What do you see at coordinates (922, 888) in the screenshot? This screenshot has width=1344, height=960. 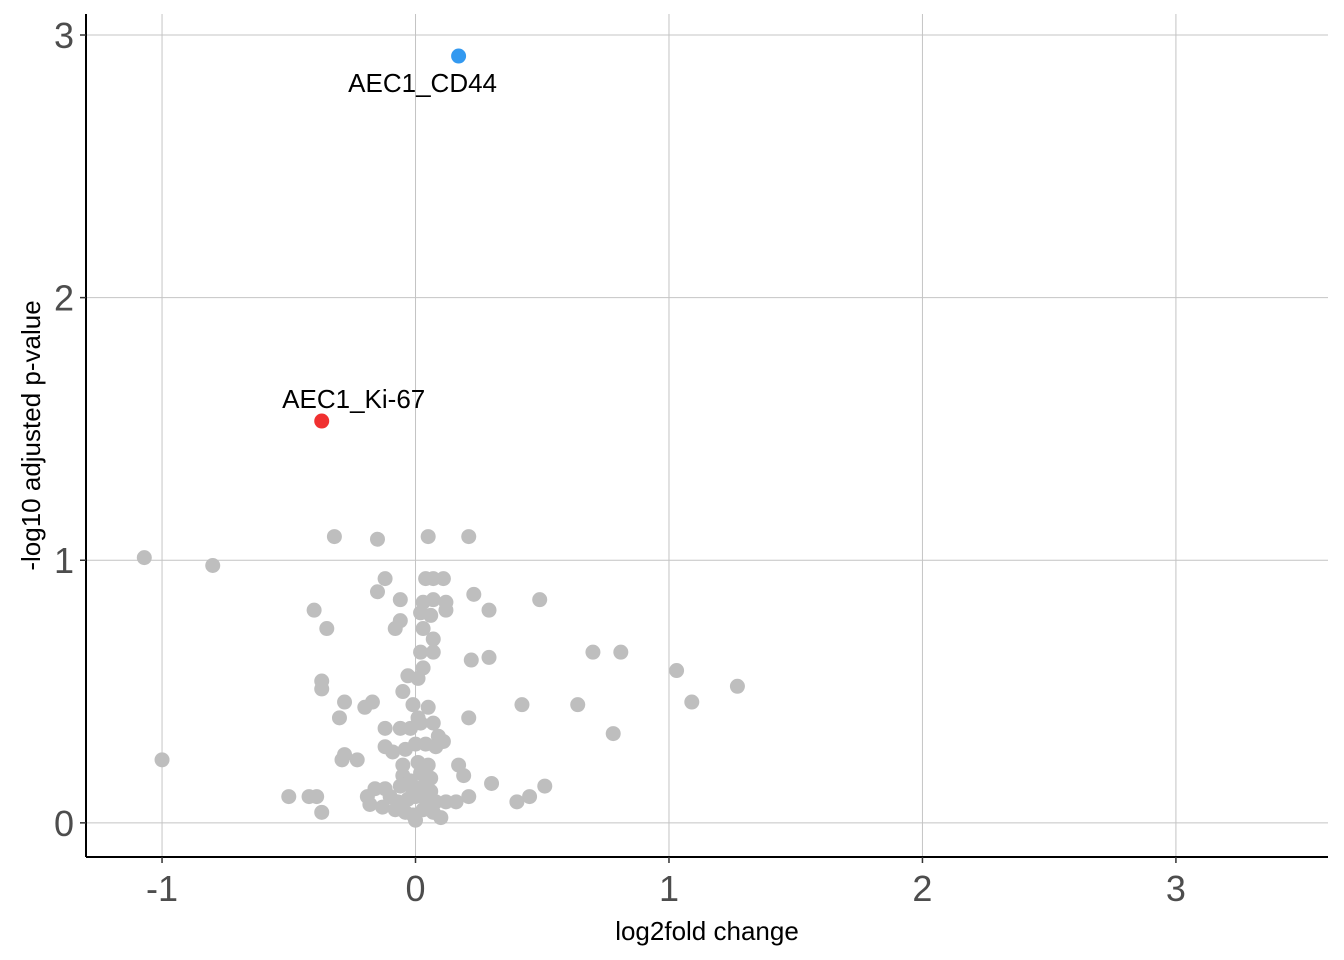 I see `x-tick-label: 2` at bounding box center [922, 888].